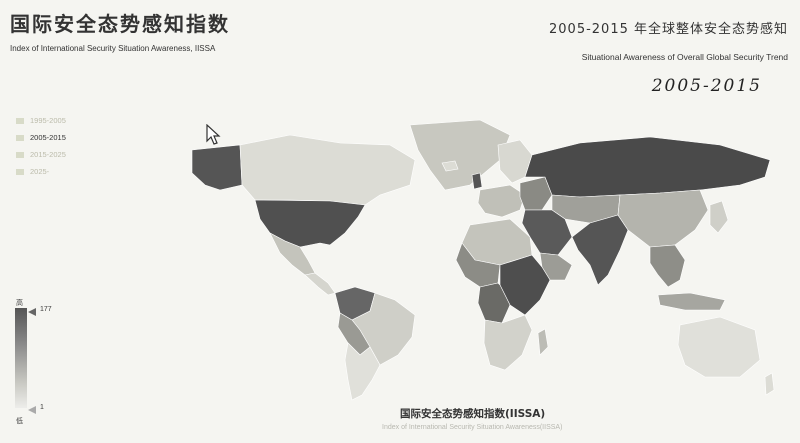 This screenshot has width=800, height=443. I want to click on map-region-southern-cone, so click(362, 371).